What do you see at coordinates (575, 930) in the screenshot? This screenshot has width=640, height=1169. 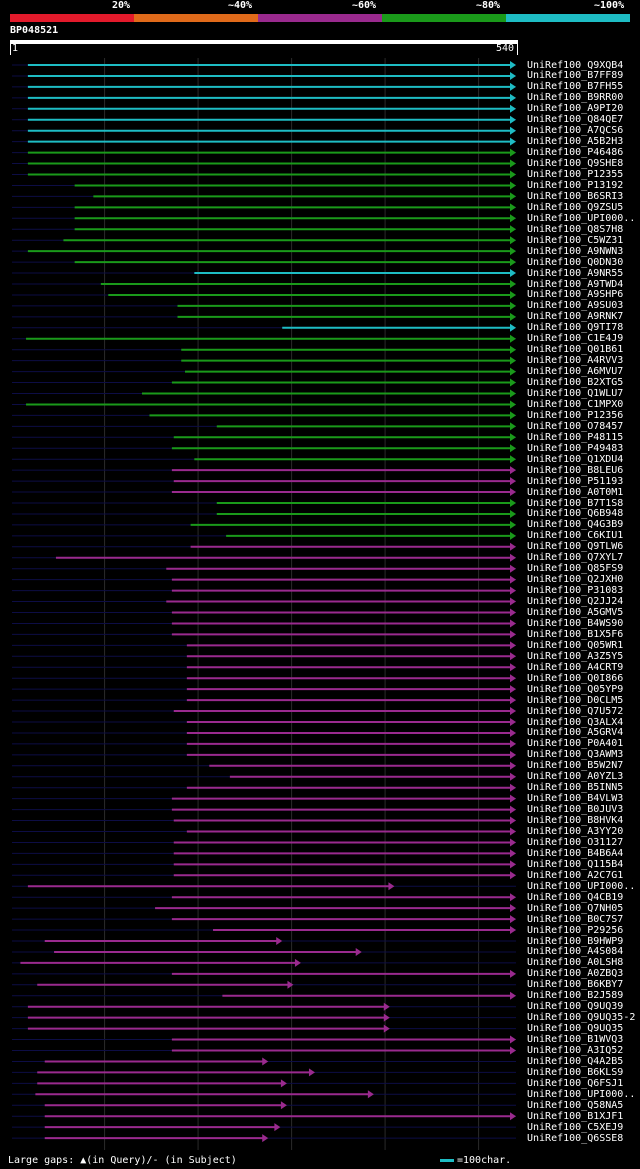 I see `hit-label: UniRef100_P29256` at bounding box center [575, 930].